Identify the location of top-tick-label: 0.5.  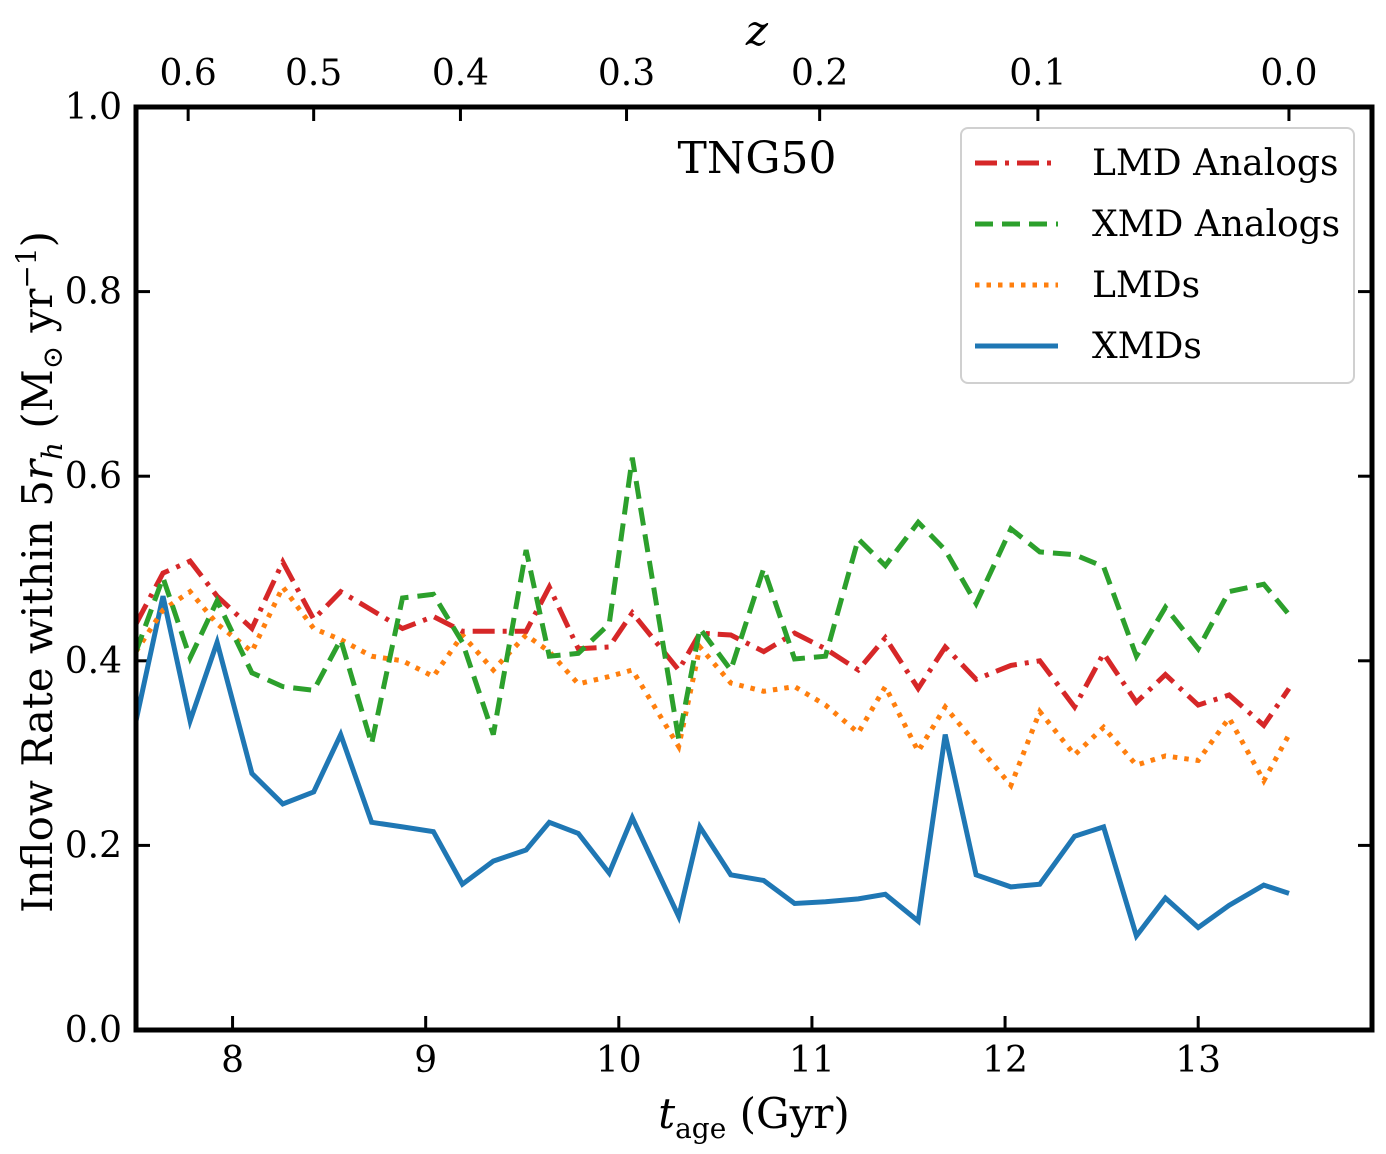
(313, 73).